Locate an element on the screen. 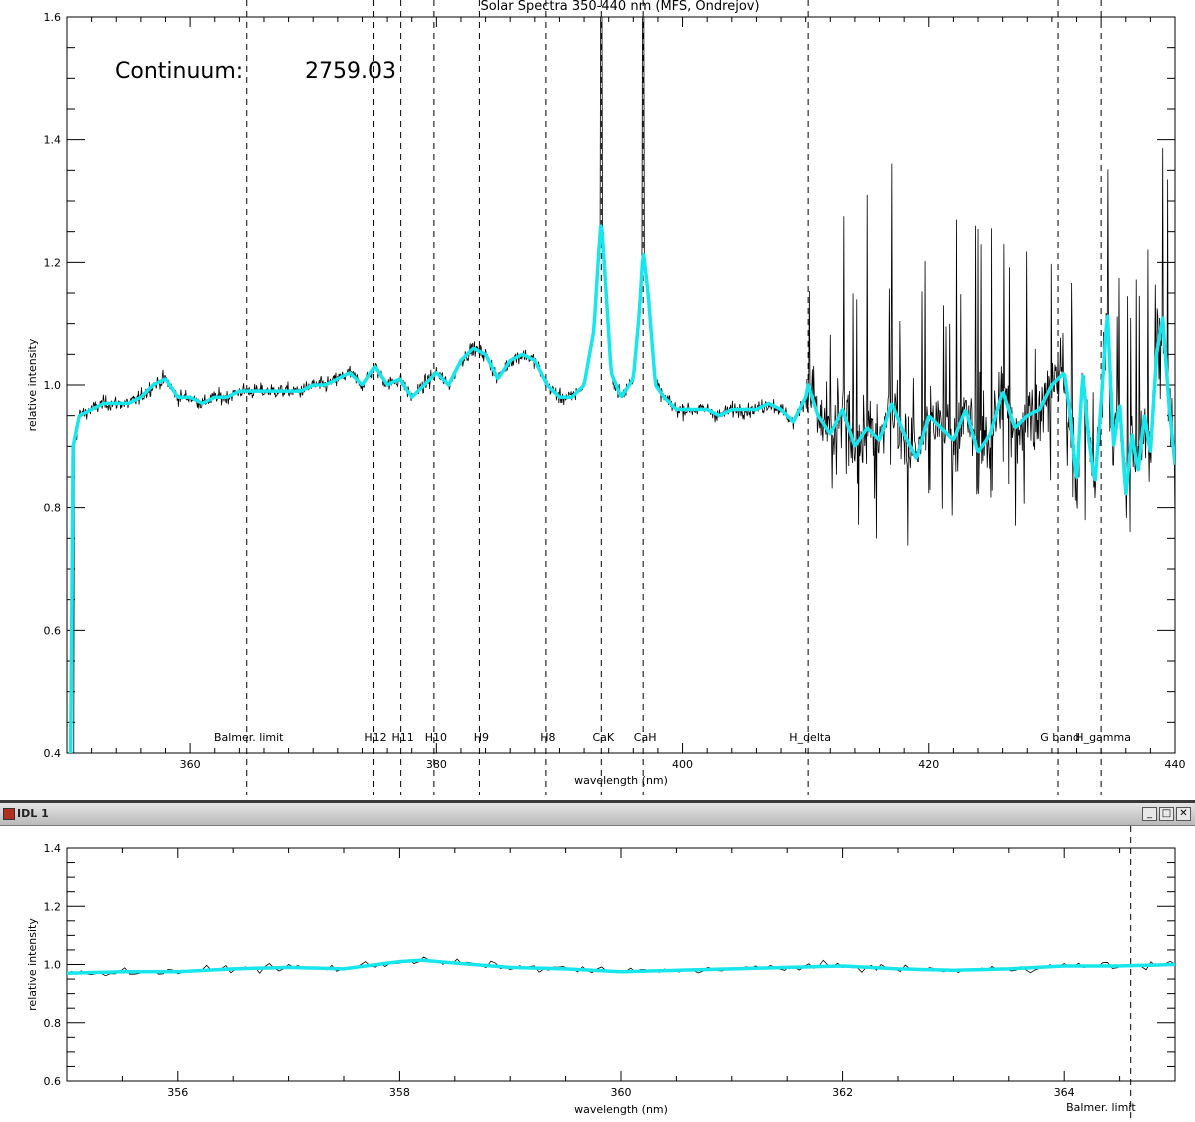 The width and height of the screenshot is (1195, 1122). spectral-line-label: H10 is located at coordinates (436, 737).